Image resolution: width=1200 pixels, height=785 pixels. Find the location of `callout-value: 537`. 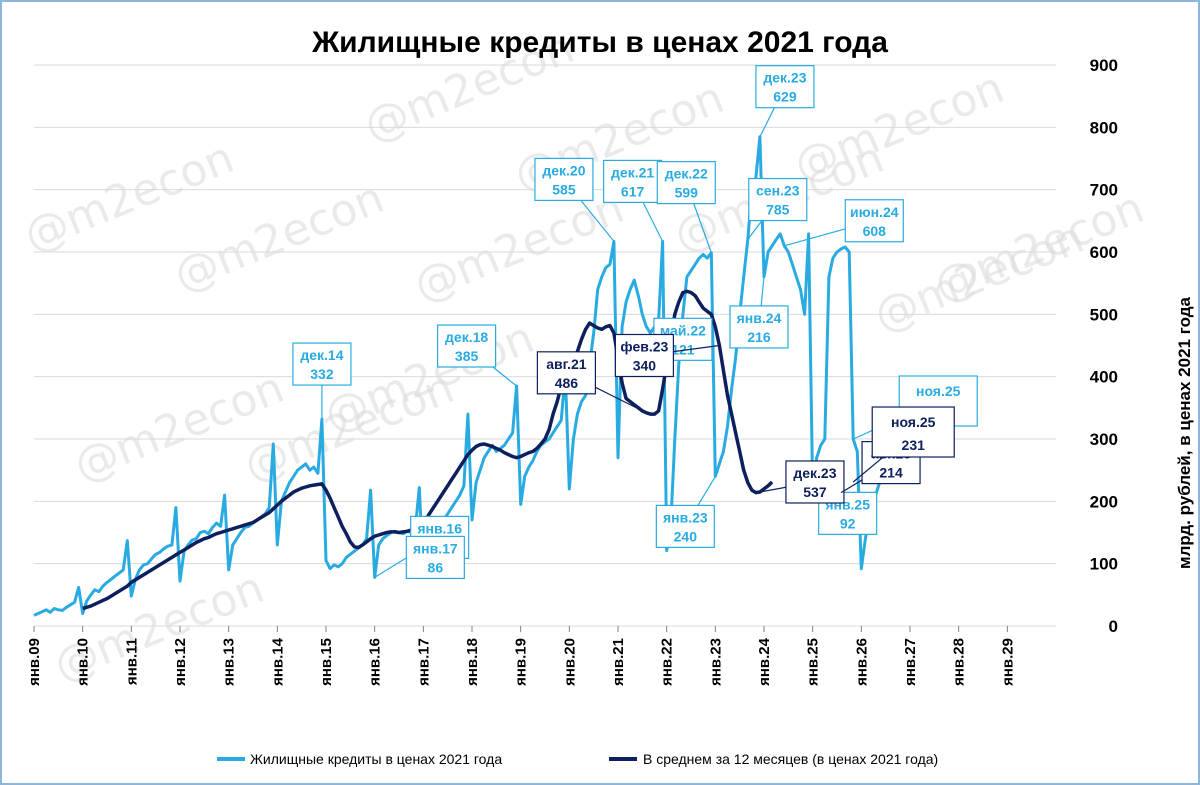

callout-value: 537 is located at coordinates (815, 492).